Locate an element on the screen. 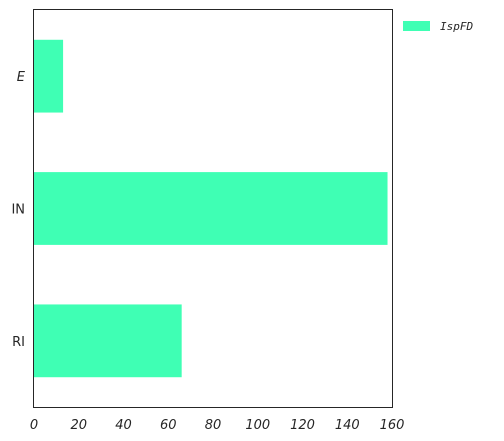  bar-ri is located at coordinates (108, 341).